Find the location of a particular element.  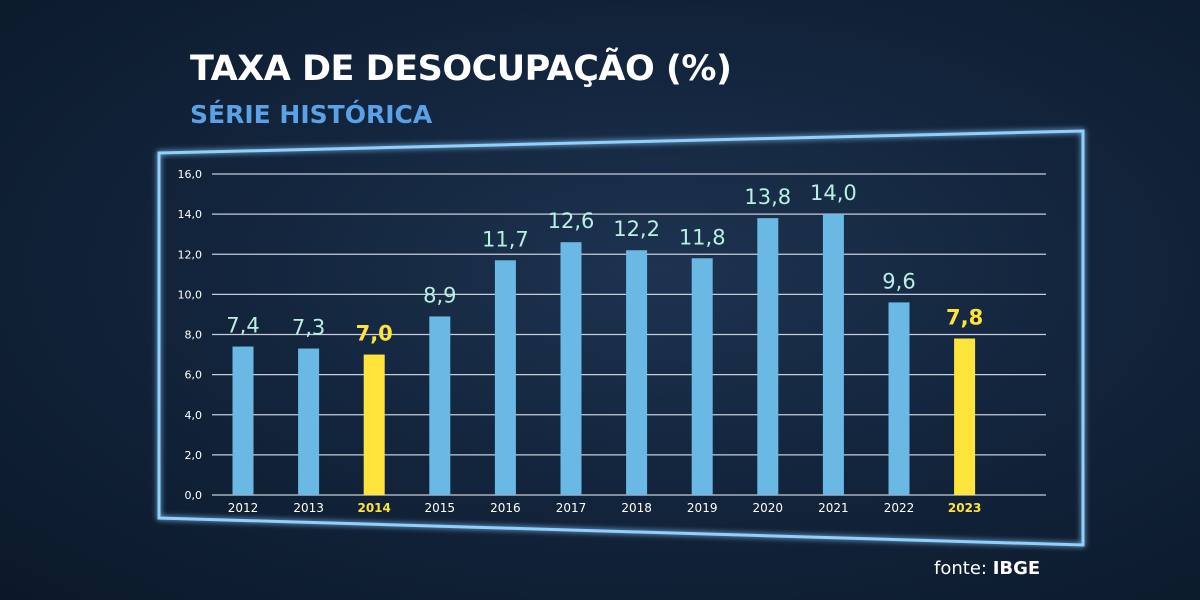

data-label-2020: 13,8 is located at coordinates (767, 197).